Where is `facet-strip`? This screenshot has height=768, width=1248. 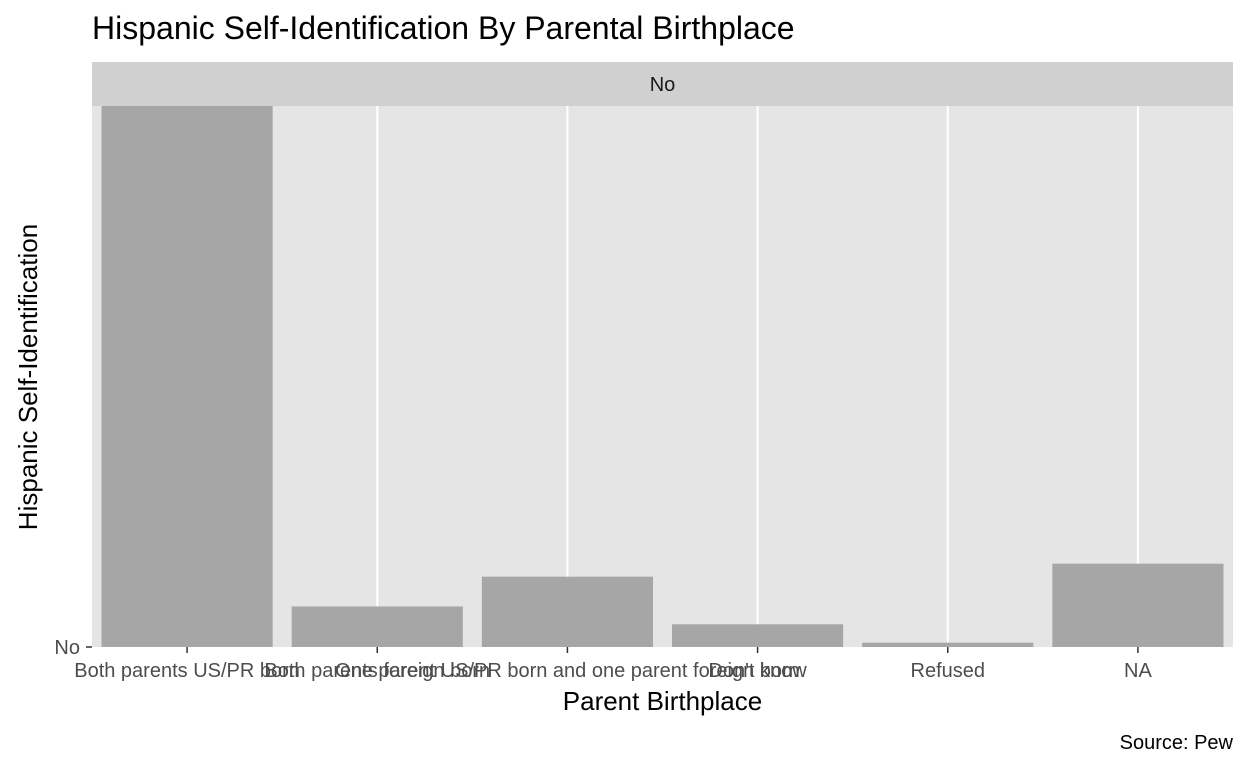
facet-strip is located at coordinates (662, 84).